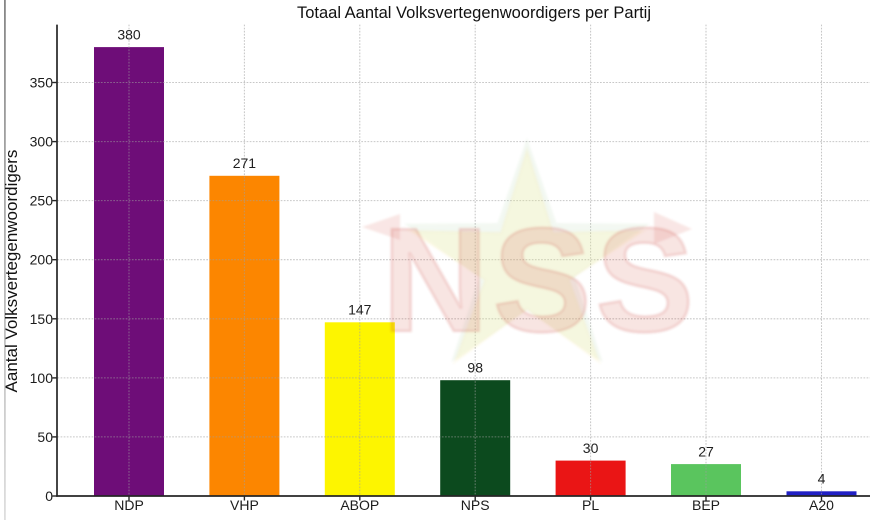  What do you see at coordinates (42, 260) in the screenshot?
I see `svg-text: 200` at bounding box center [42, 260].